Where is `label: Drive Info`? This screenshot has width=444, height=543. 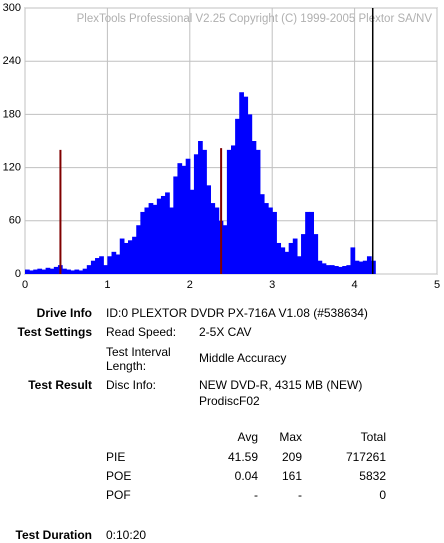
label: Drive Info is located at coordinates (64, 313).